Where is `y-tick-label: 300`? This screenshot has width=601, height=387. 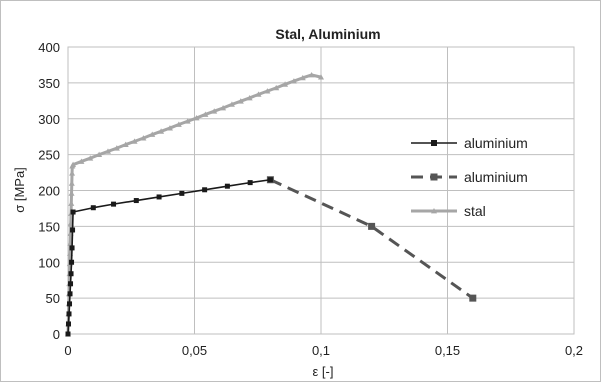 y-tick-label: 300 is located at coordinates (49, 119).